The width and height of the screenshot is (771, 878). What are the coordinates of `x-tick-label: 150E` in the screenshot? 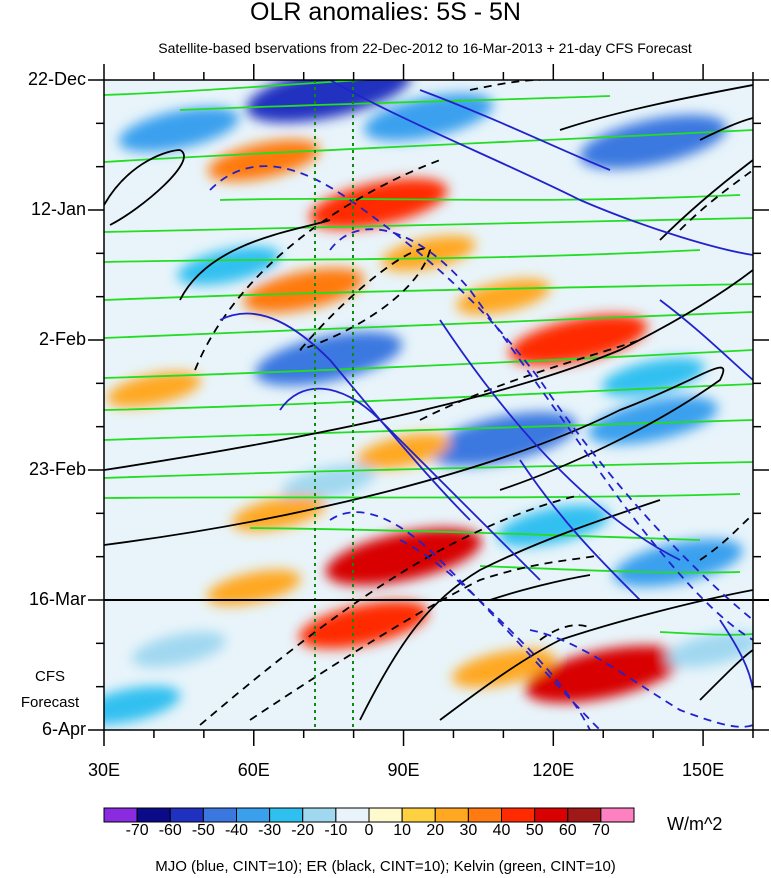 It's located at (703, 770).